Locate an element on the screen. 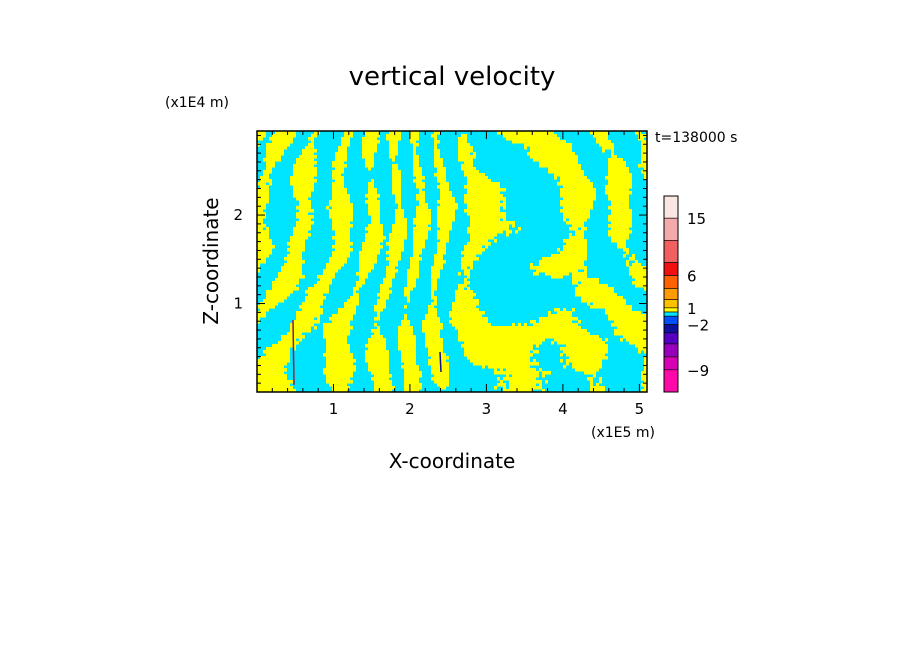  x-tick-label: 4 is located at coordinates (563, 409).